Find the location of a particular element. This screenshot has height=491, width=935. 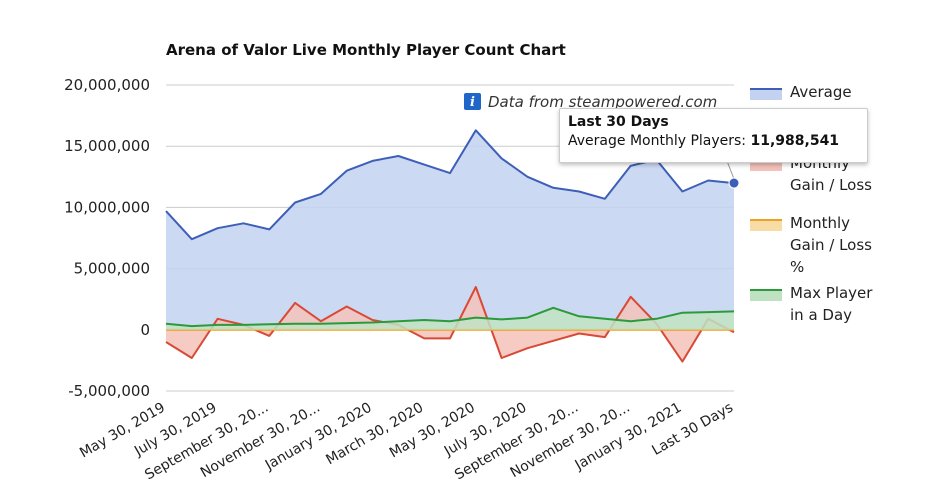

source-note-text: Data from steampowered.com is located at coordinates (602, 102).